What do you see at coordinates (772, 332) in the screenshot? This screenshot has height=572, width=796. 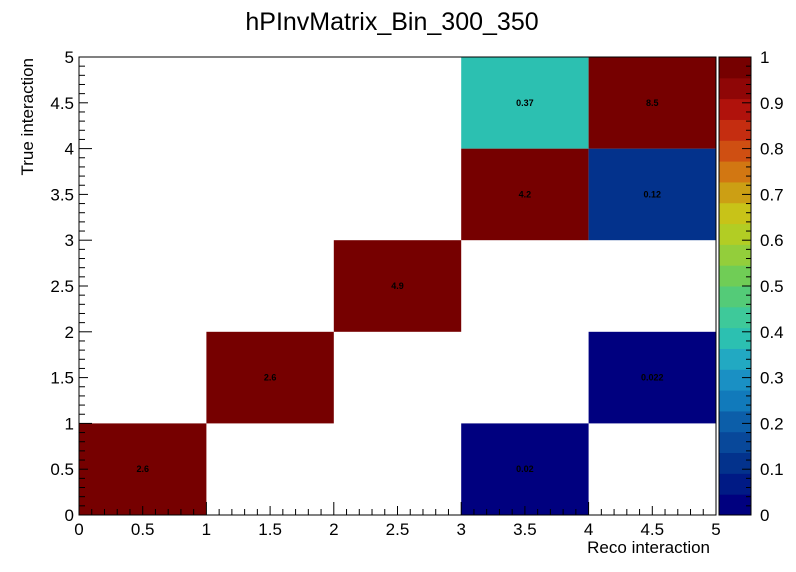 I see `colorbar-tick-label: 0.4` at bounding box center [772, 332].